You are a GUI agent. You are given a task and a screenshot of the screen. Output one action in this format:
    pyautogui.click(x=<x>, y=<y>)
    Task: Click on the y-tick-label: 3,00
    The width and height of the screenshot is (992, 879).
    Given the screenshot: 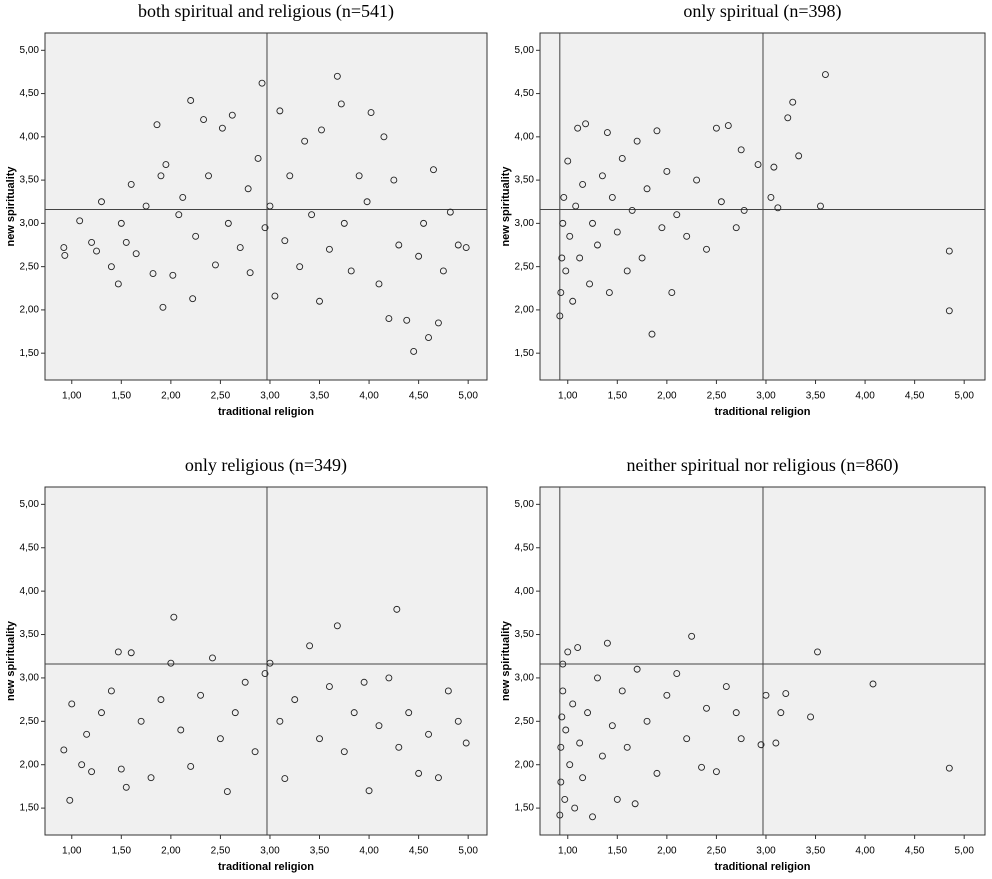 What is the action you would take?
    pyautogui.click(x=30, y=223)
    